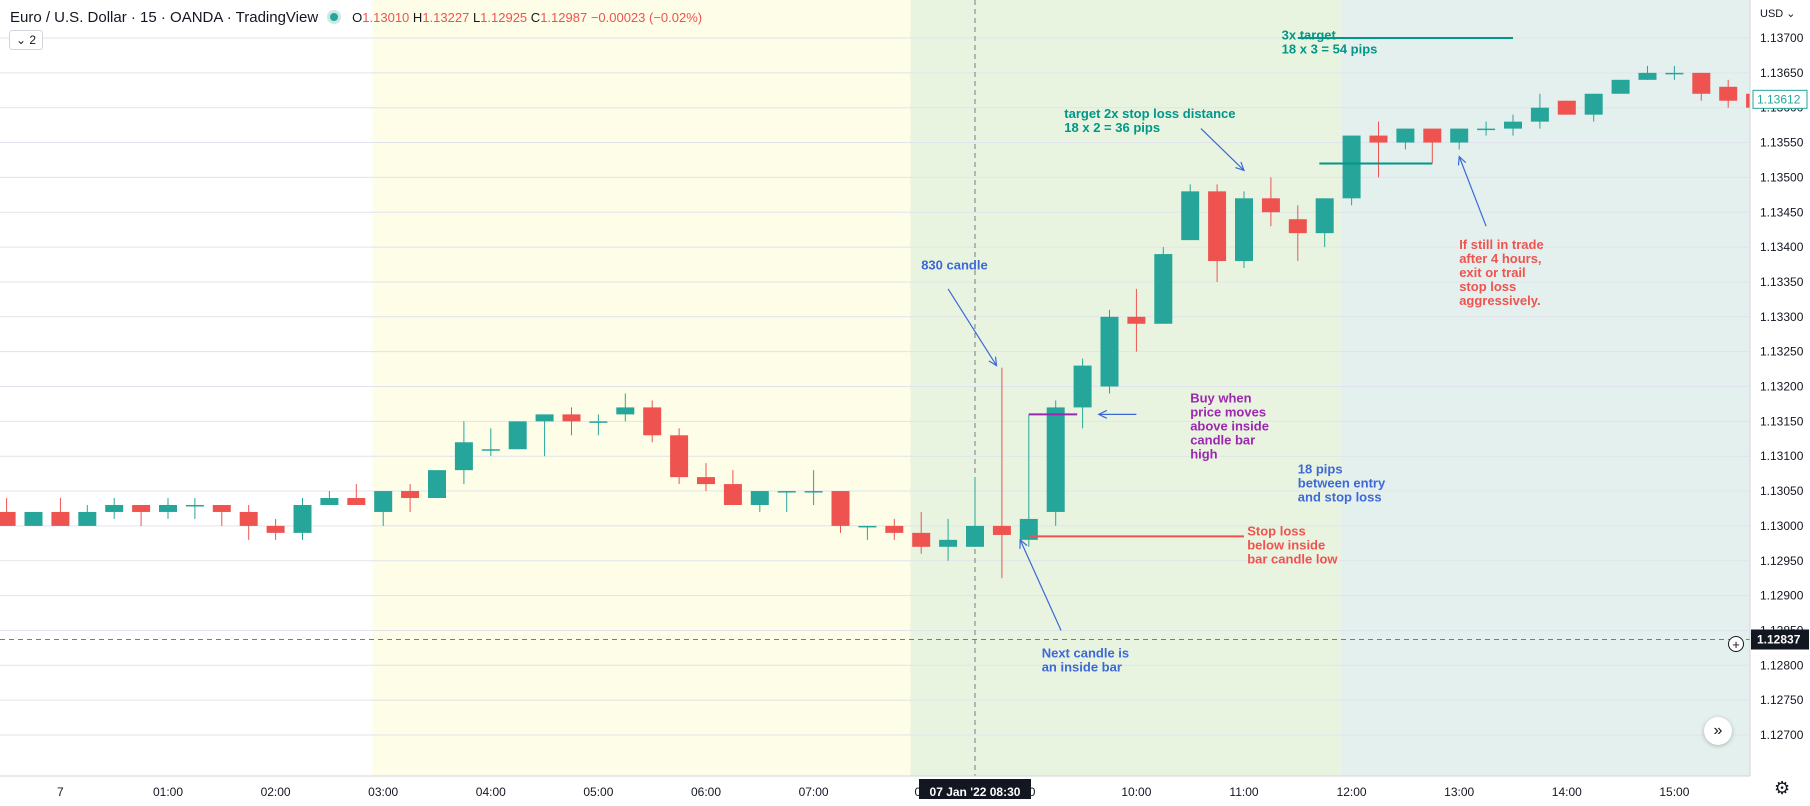  Describe the element at coordinates (1782, 143) in the screenshot. I see `price-tick-label: 1.13550` at that location.